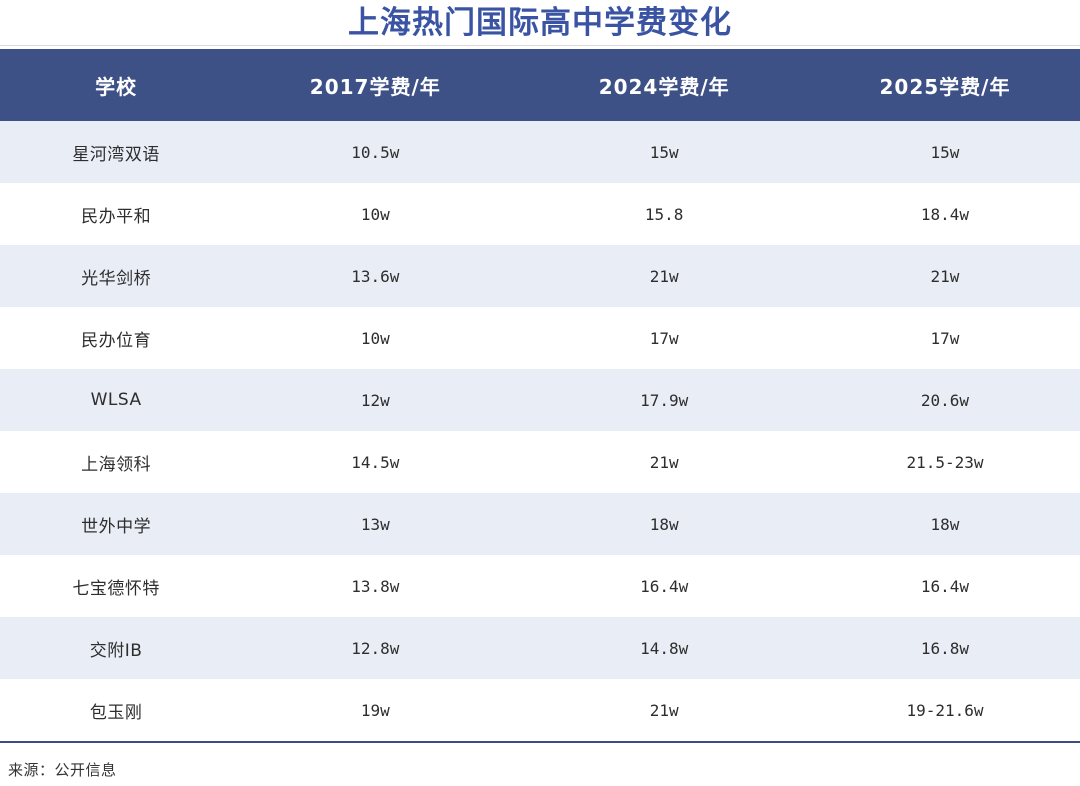 Image resolution: width=1080 pixels, height=786 pixels. Describe the element at coordinates (540, 152) in the screenshot. I see `table-row: 星河湾双语 10.5w 15w 15w` at that location.